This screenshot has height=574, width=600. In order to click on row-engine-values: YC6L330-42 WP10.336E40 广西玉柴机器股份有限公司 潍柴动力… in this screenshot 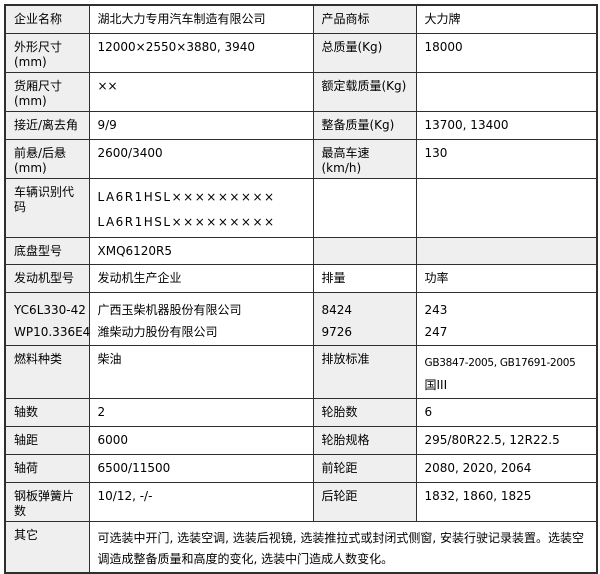, I will do `click(301, 318)`.